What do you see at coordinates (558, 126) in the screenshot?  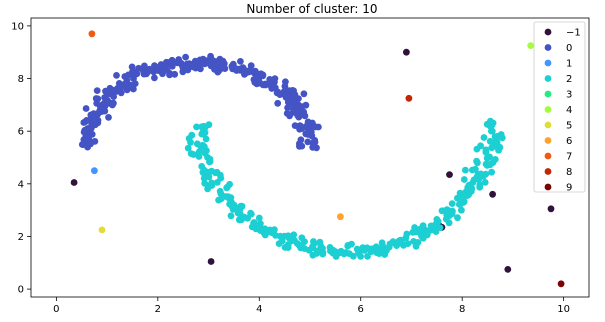 I see `legend-item: 5` at bounding box center [558, 126].